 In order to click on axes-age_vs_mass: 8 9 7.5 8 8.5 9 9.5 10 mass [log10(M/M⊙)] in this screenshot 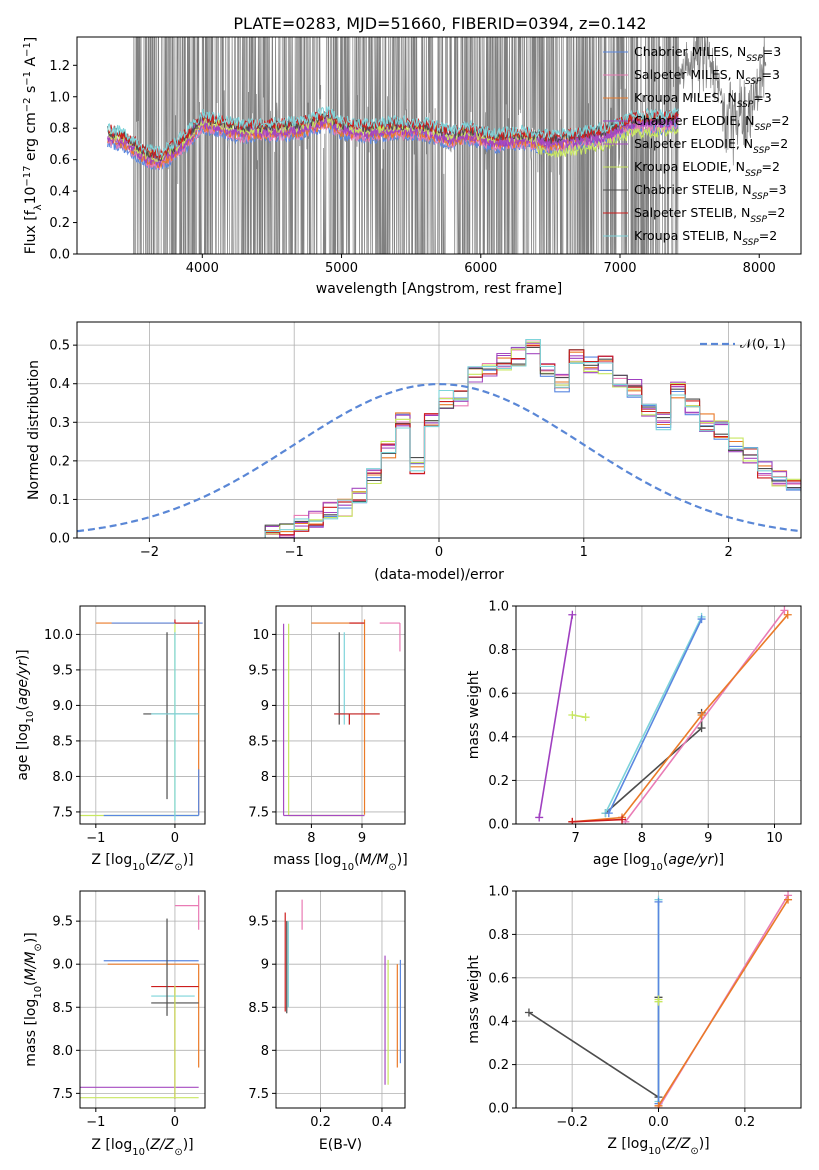, I will do `click(328, 739)`.